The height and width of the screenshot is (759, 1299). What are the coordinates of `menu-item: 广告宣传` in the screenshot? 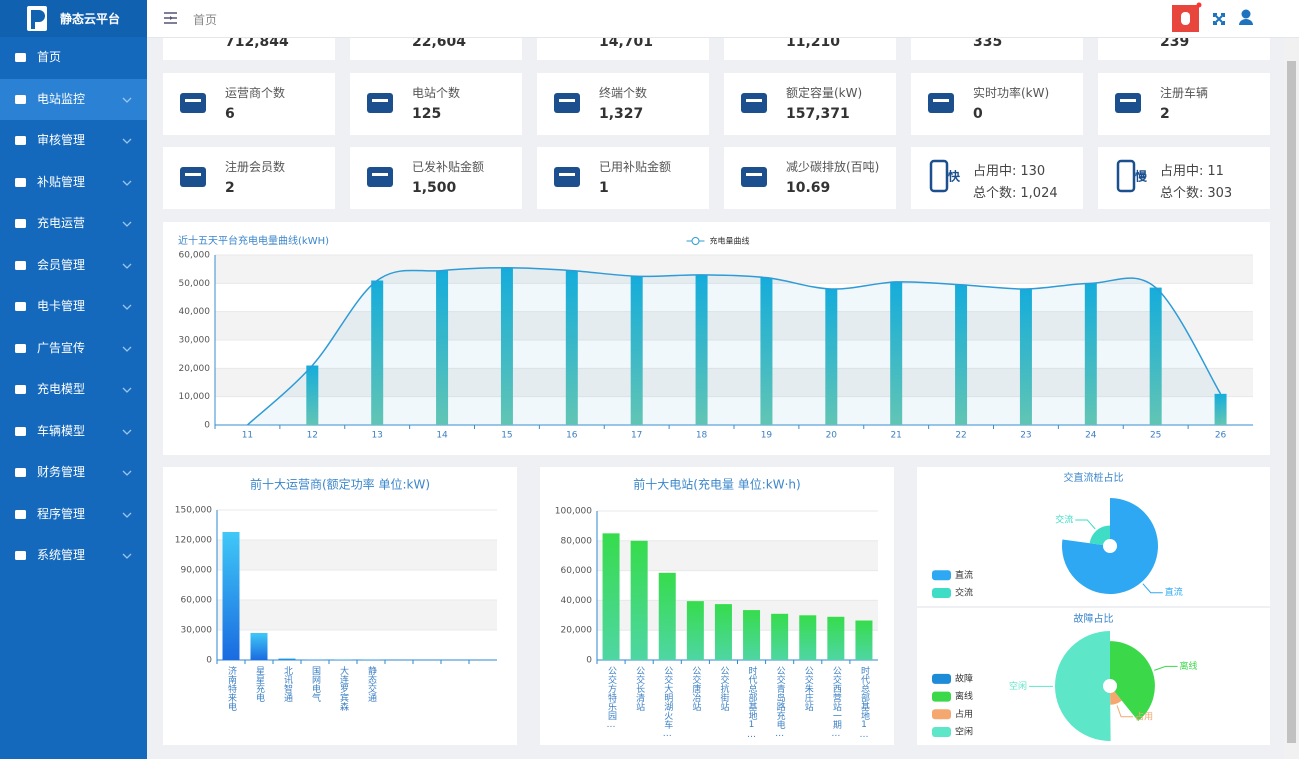 It's located at (73, 348).